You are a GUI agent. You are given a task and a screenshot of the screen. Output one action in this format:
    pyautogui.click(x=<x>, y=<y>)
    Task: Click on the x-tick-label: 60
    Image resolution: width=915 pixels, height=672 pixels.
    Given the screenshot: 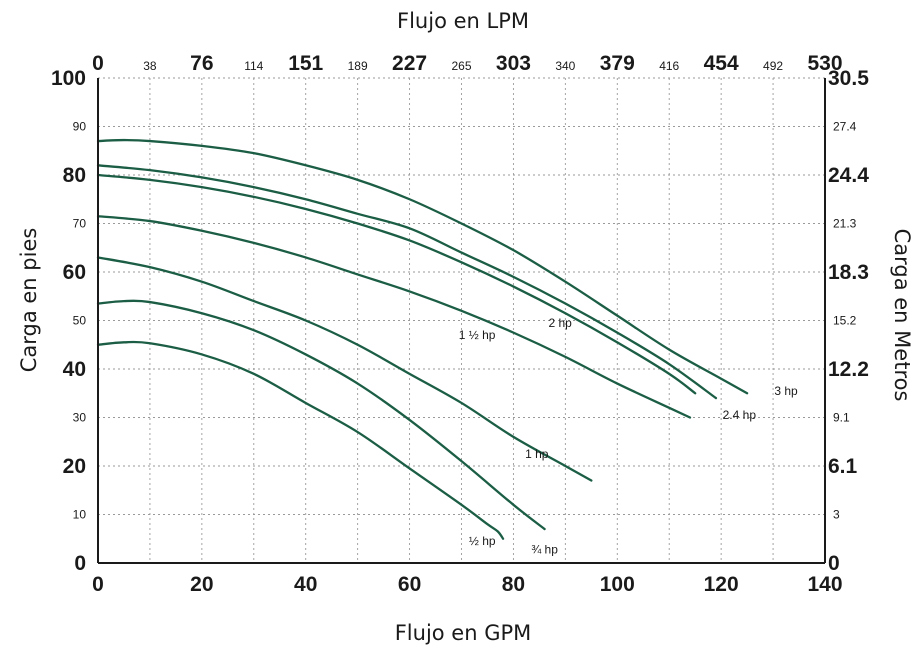 What is the action you would take?
    pyautogui.click(x=409, y=584)
    